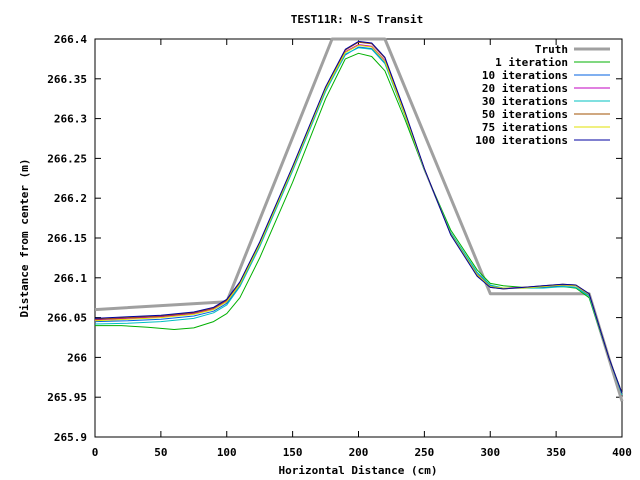  I want to click on y-tick-label: 266.1, so click(70, 278).